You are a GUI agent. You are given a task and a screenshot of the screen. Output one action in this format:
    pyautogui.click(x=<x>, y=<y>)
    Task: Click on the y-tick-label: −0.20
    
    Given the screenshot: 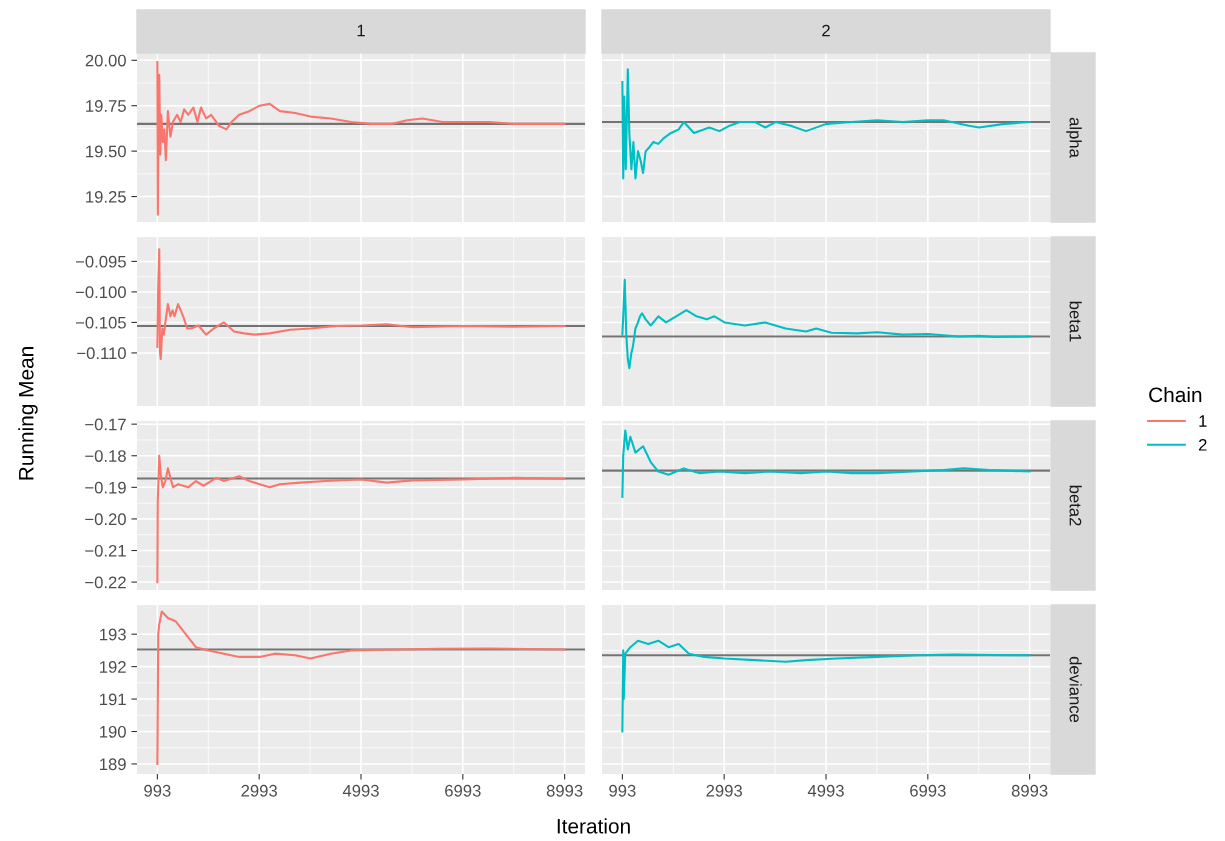 What is the action you would take?
    pyautogui.click(x=105, y=519)
    